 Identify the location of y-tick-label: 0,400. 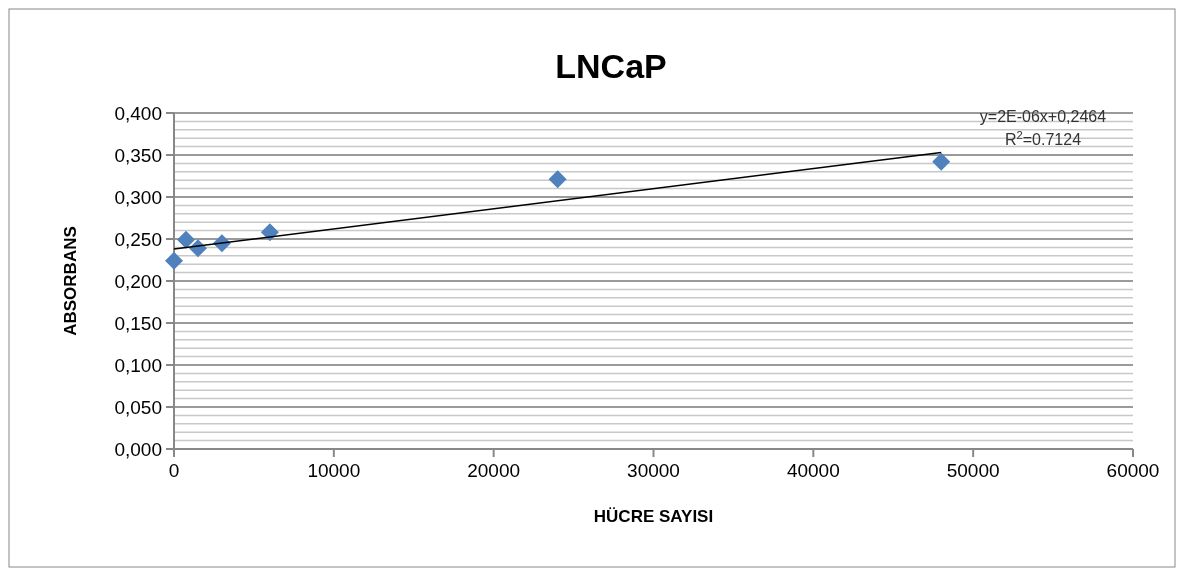
(138, 113).